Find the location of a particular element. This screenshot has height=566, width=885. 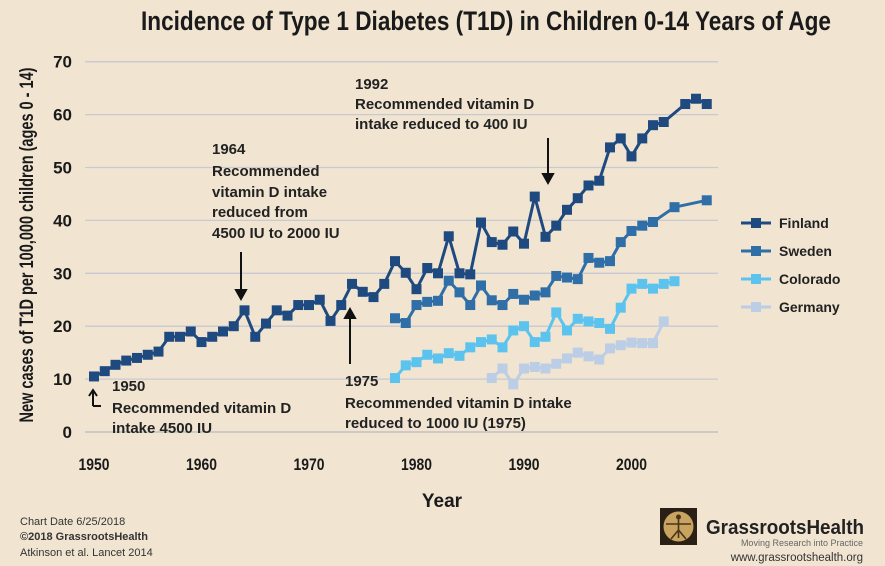

annotation-1950-line: intake 4500 IU is located at coordinates (162, 428).